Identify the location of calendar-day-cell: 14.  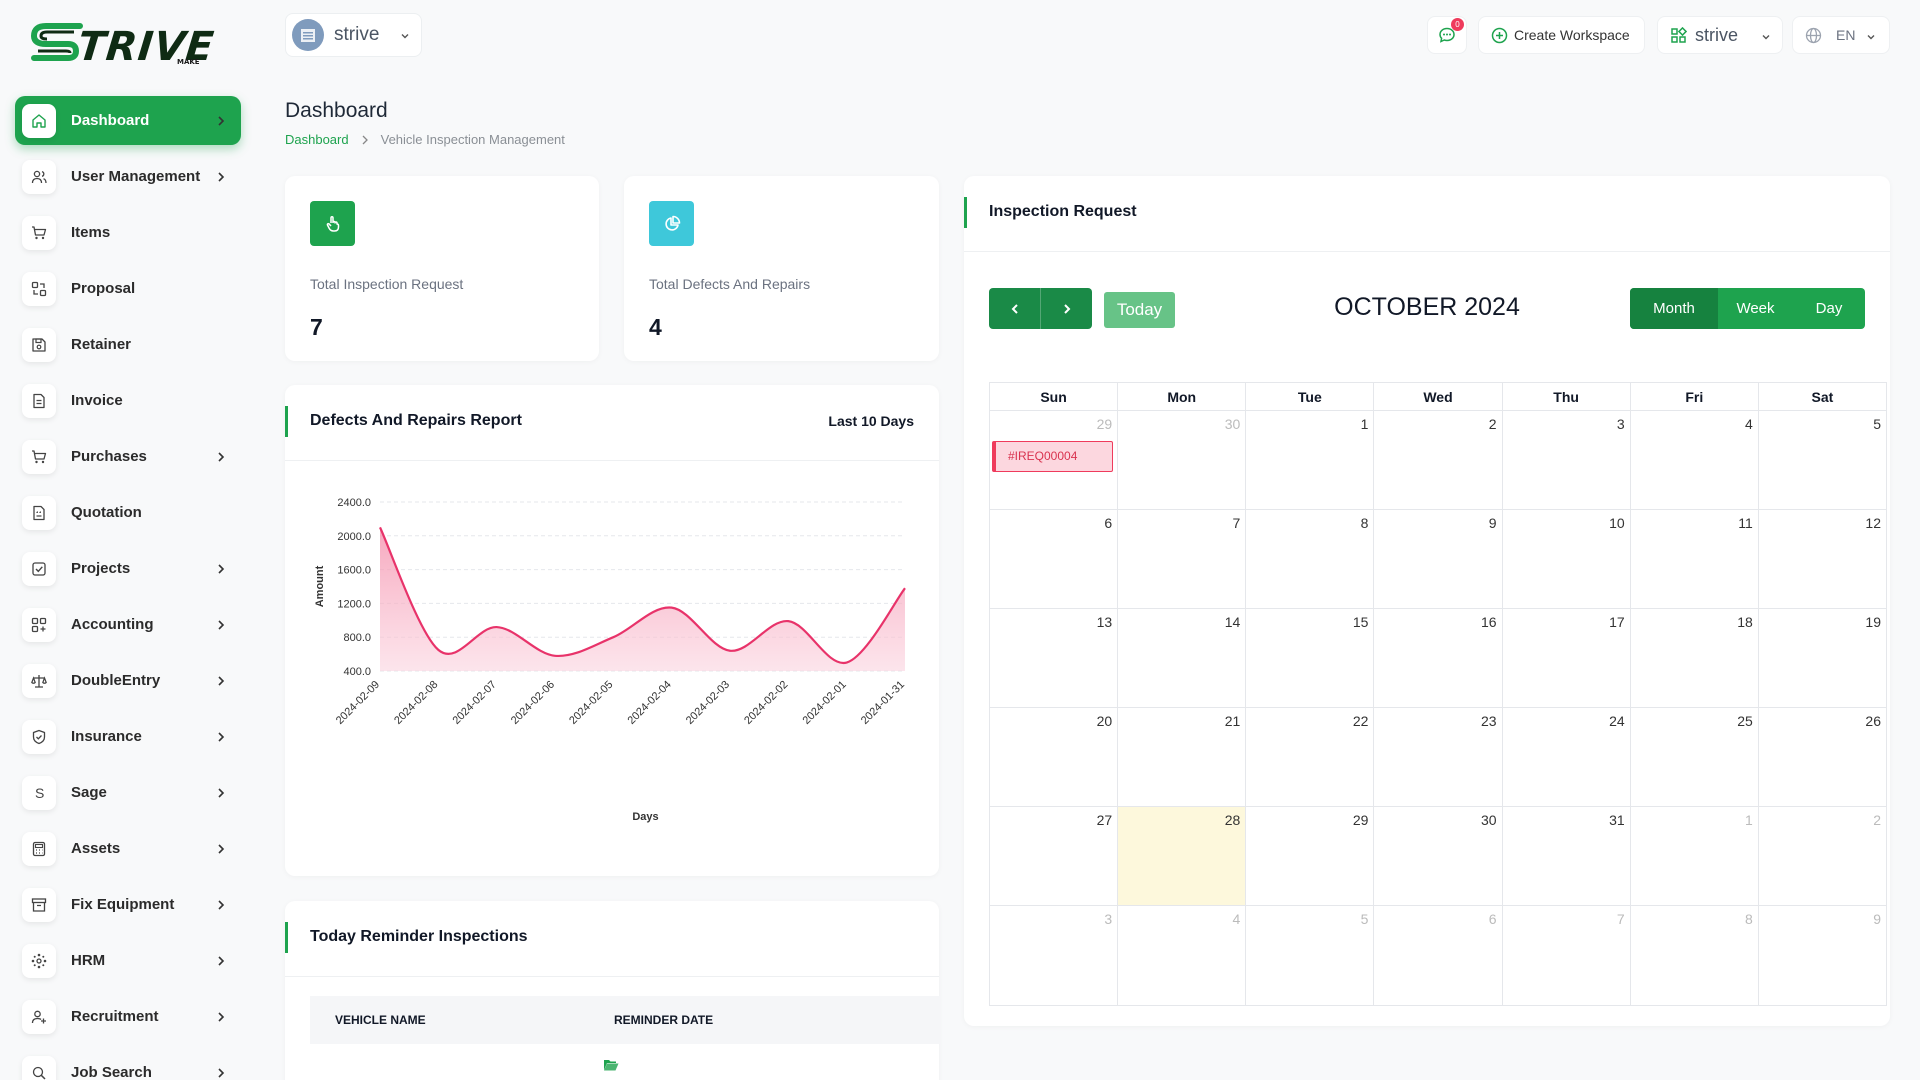
(1182, 658).